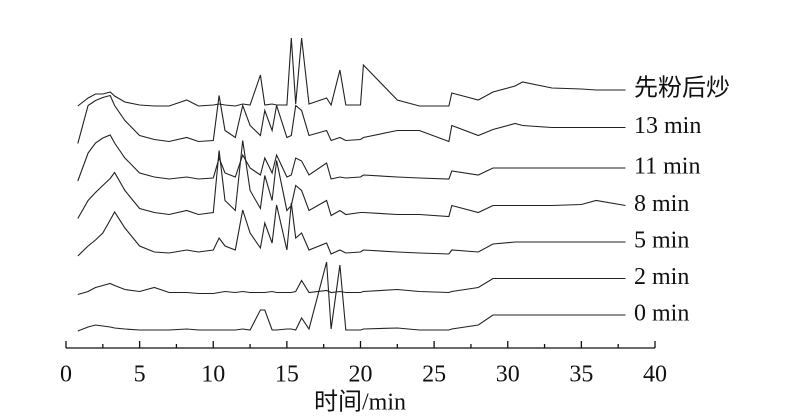 This screenshot has height=417, width=795. What do you see at coordinates (66, 375) in the screenshot?
I see `x-tick-label: 0` at bounding box center [66, 375].